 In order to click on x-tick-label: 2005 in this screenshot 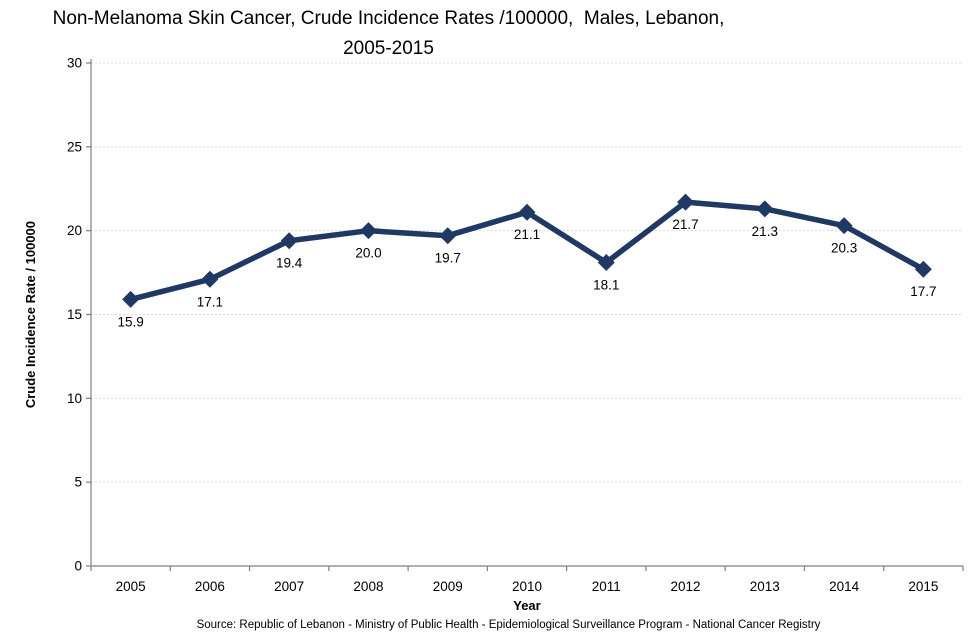, I will do `click(131, 586)`.